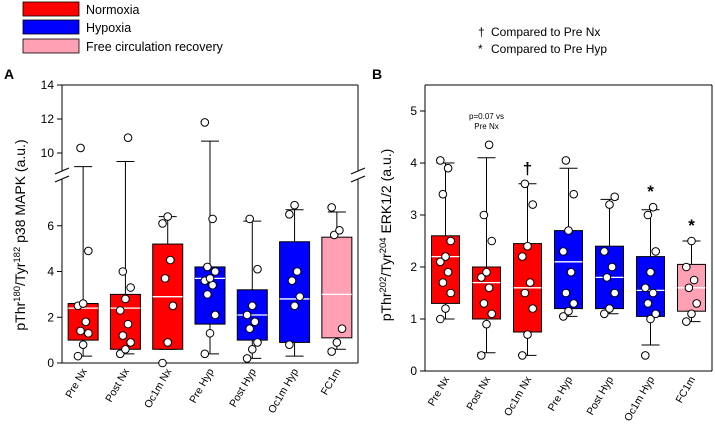  Describe the element at coordinates (481, 32) in the screenshot. I see `dagger-symbol: †` at that location.